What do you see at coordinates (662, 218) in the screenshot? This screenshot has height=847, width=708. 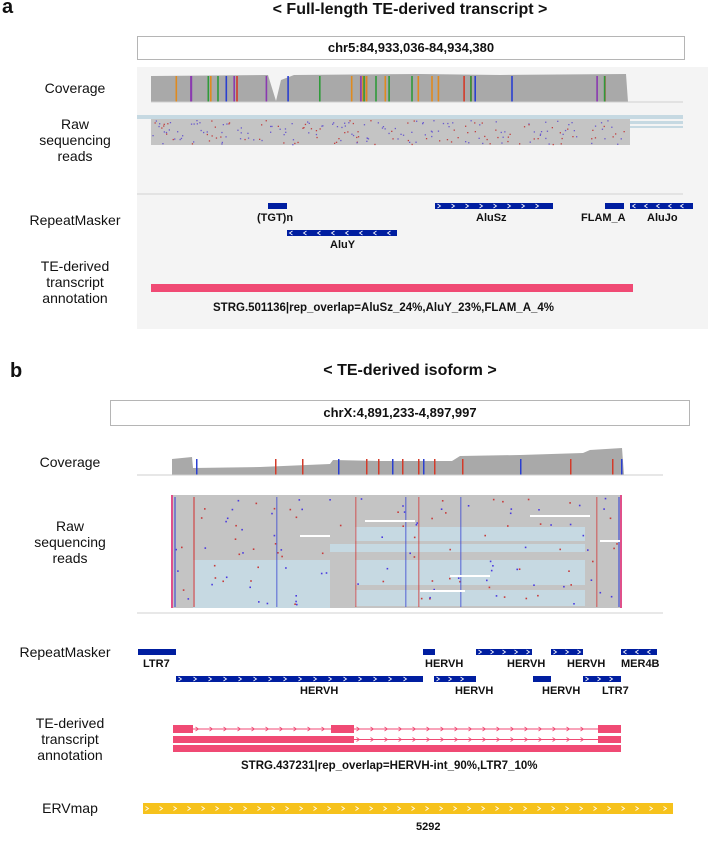 I see `repeat-label-alujo: AluJo` at bounding box center [662, 218].